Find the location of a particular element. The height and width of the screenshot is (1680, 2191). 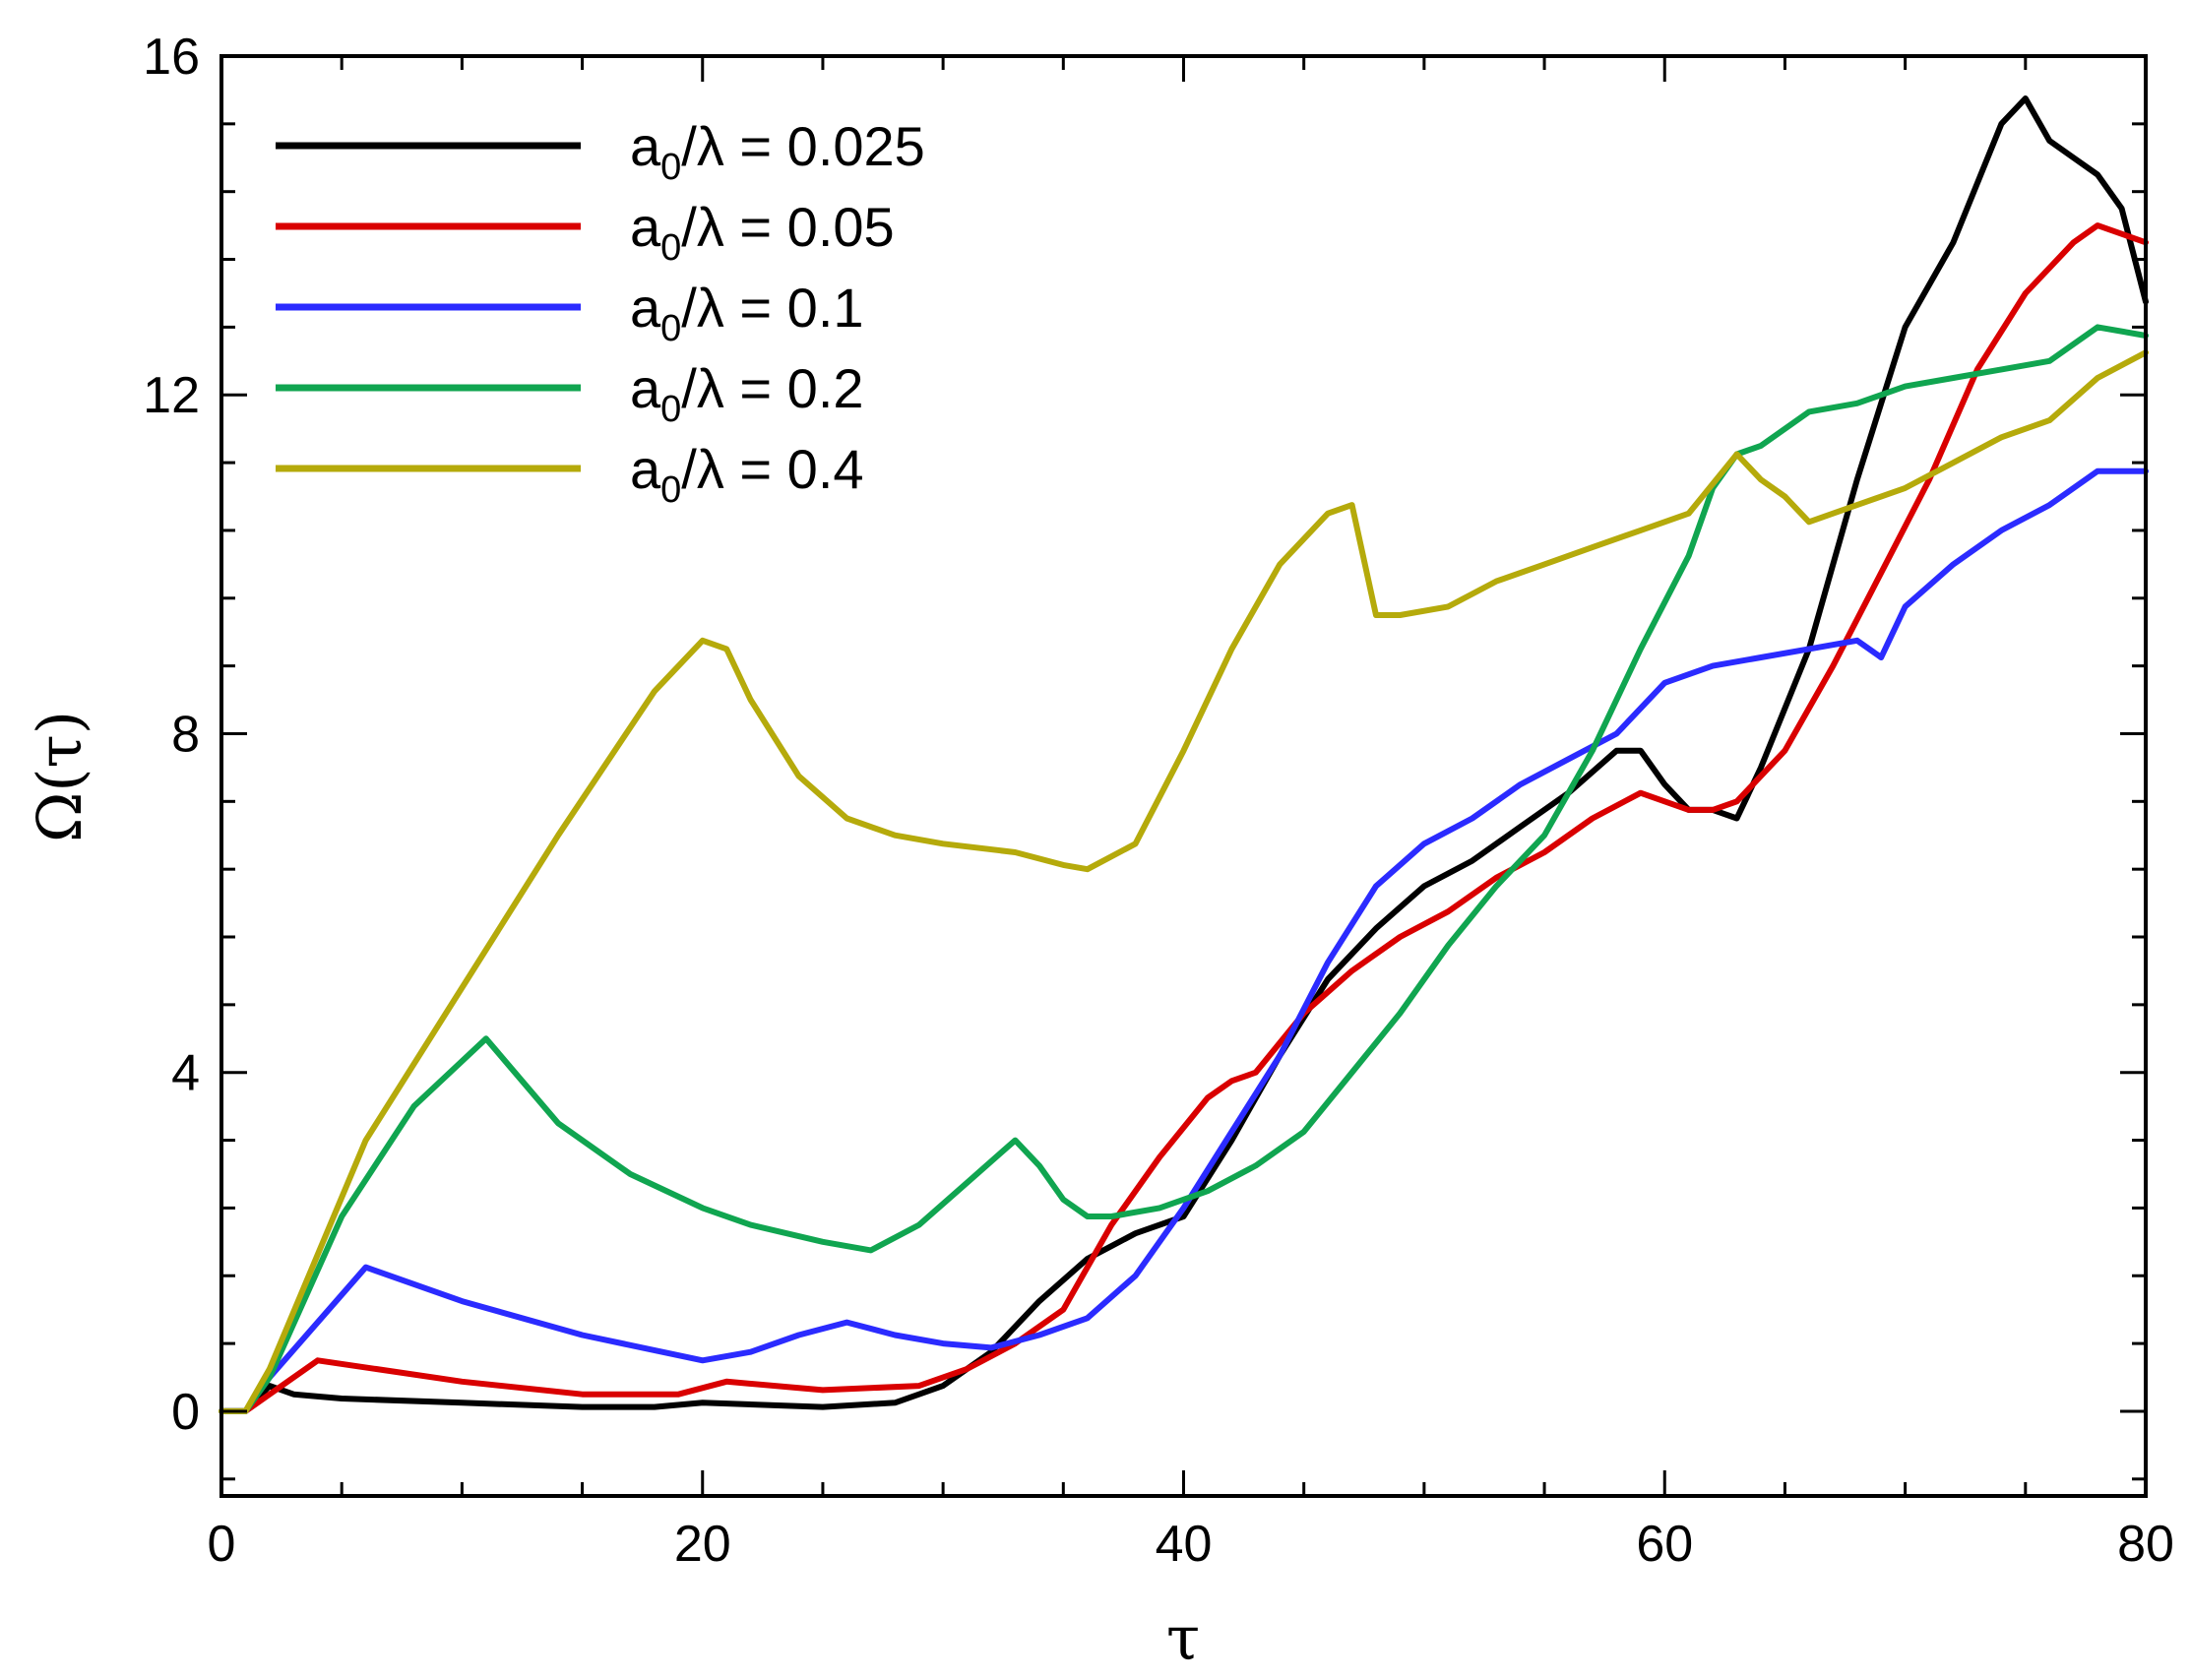

y-tick-label: 4 is located at coordinates (186, 1073).